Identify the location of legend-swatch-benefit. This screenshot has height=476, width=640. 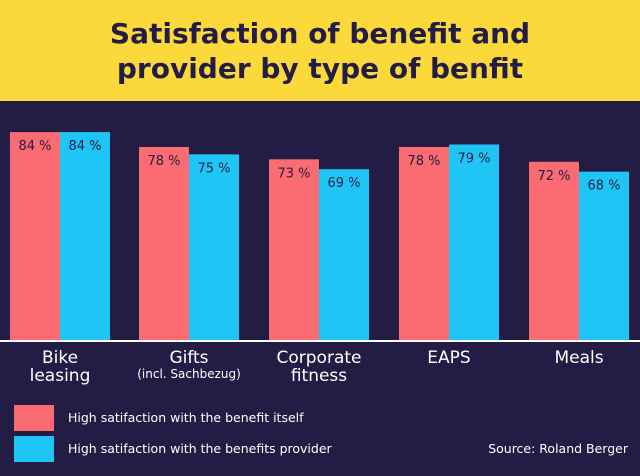
(34, 418).